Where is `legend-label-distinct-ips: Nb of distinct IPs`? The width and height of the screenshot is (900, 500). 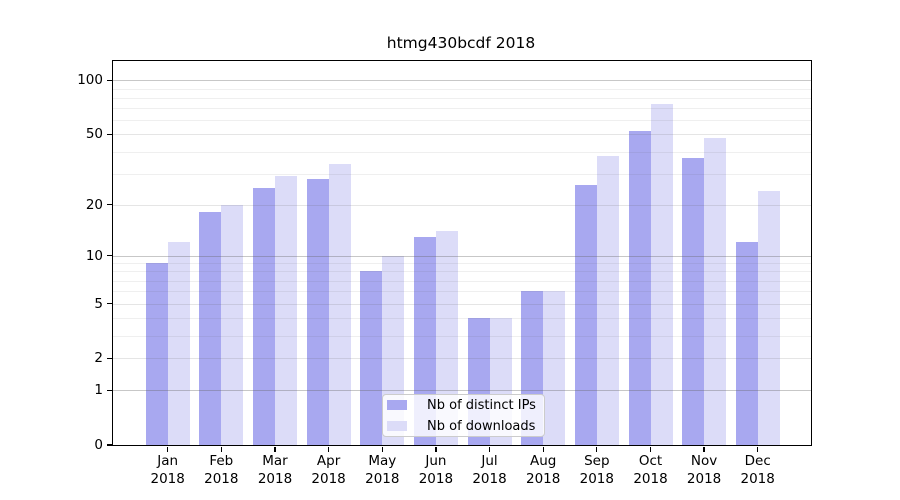 legend-label-distinct-ips: Nb of distinct IPs is located at coordinates (481, 405).